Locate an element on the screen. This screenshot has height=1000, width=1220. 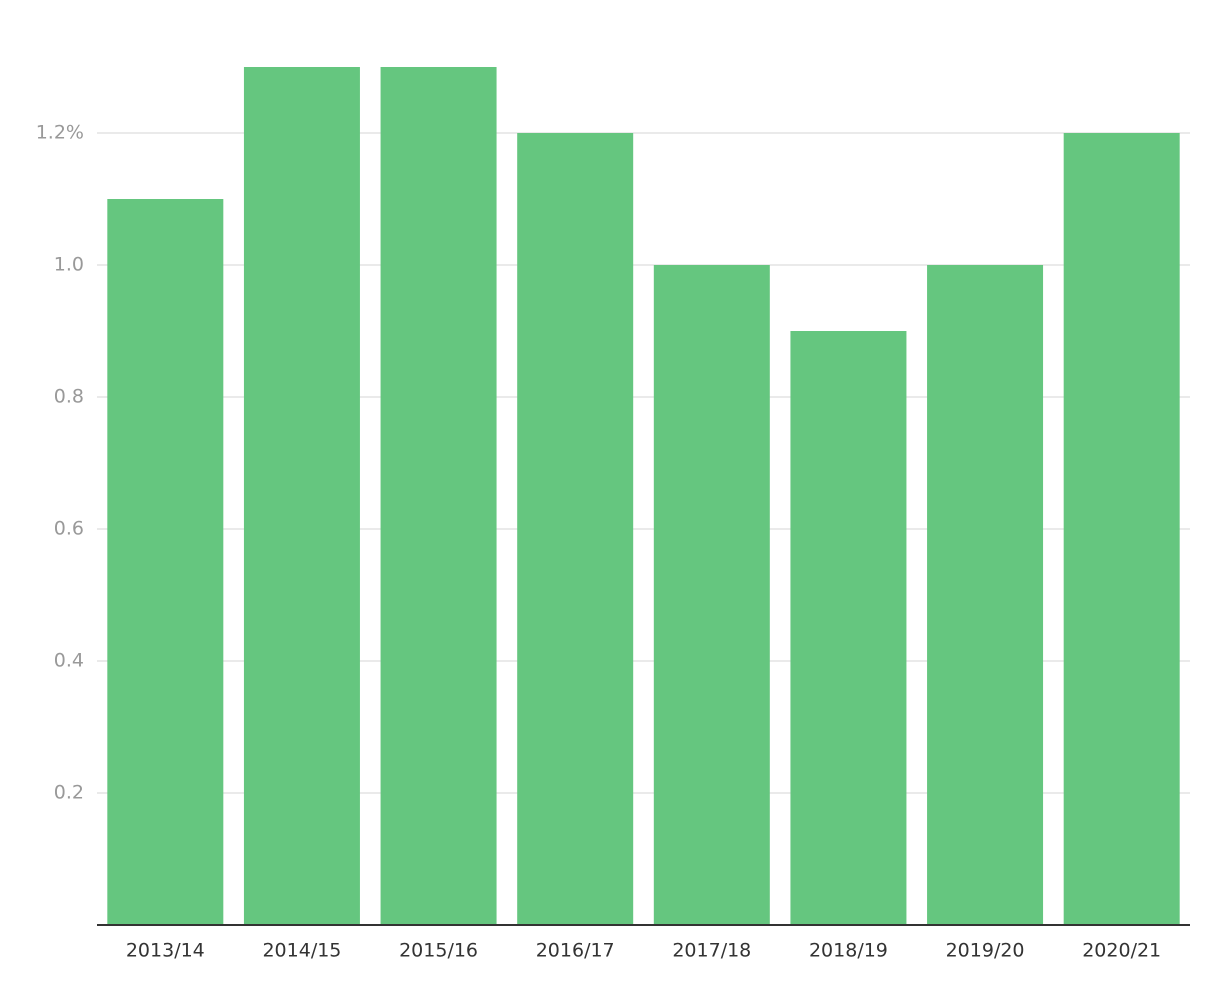
y-tick-label: 0.4 is located at coordinates (69, 661).